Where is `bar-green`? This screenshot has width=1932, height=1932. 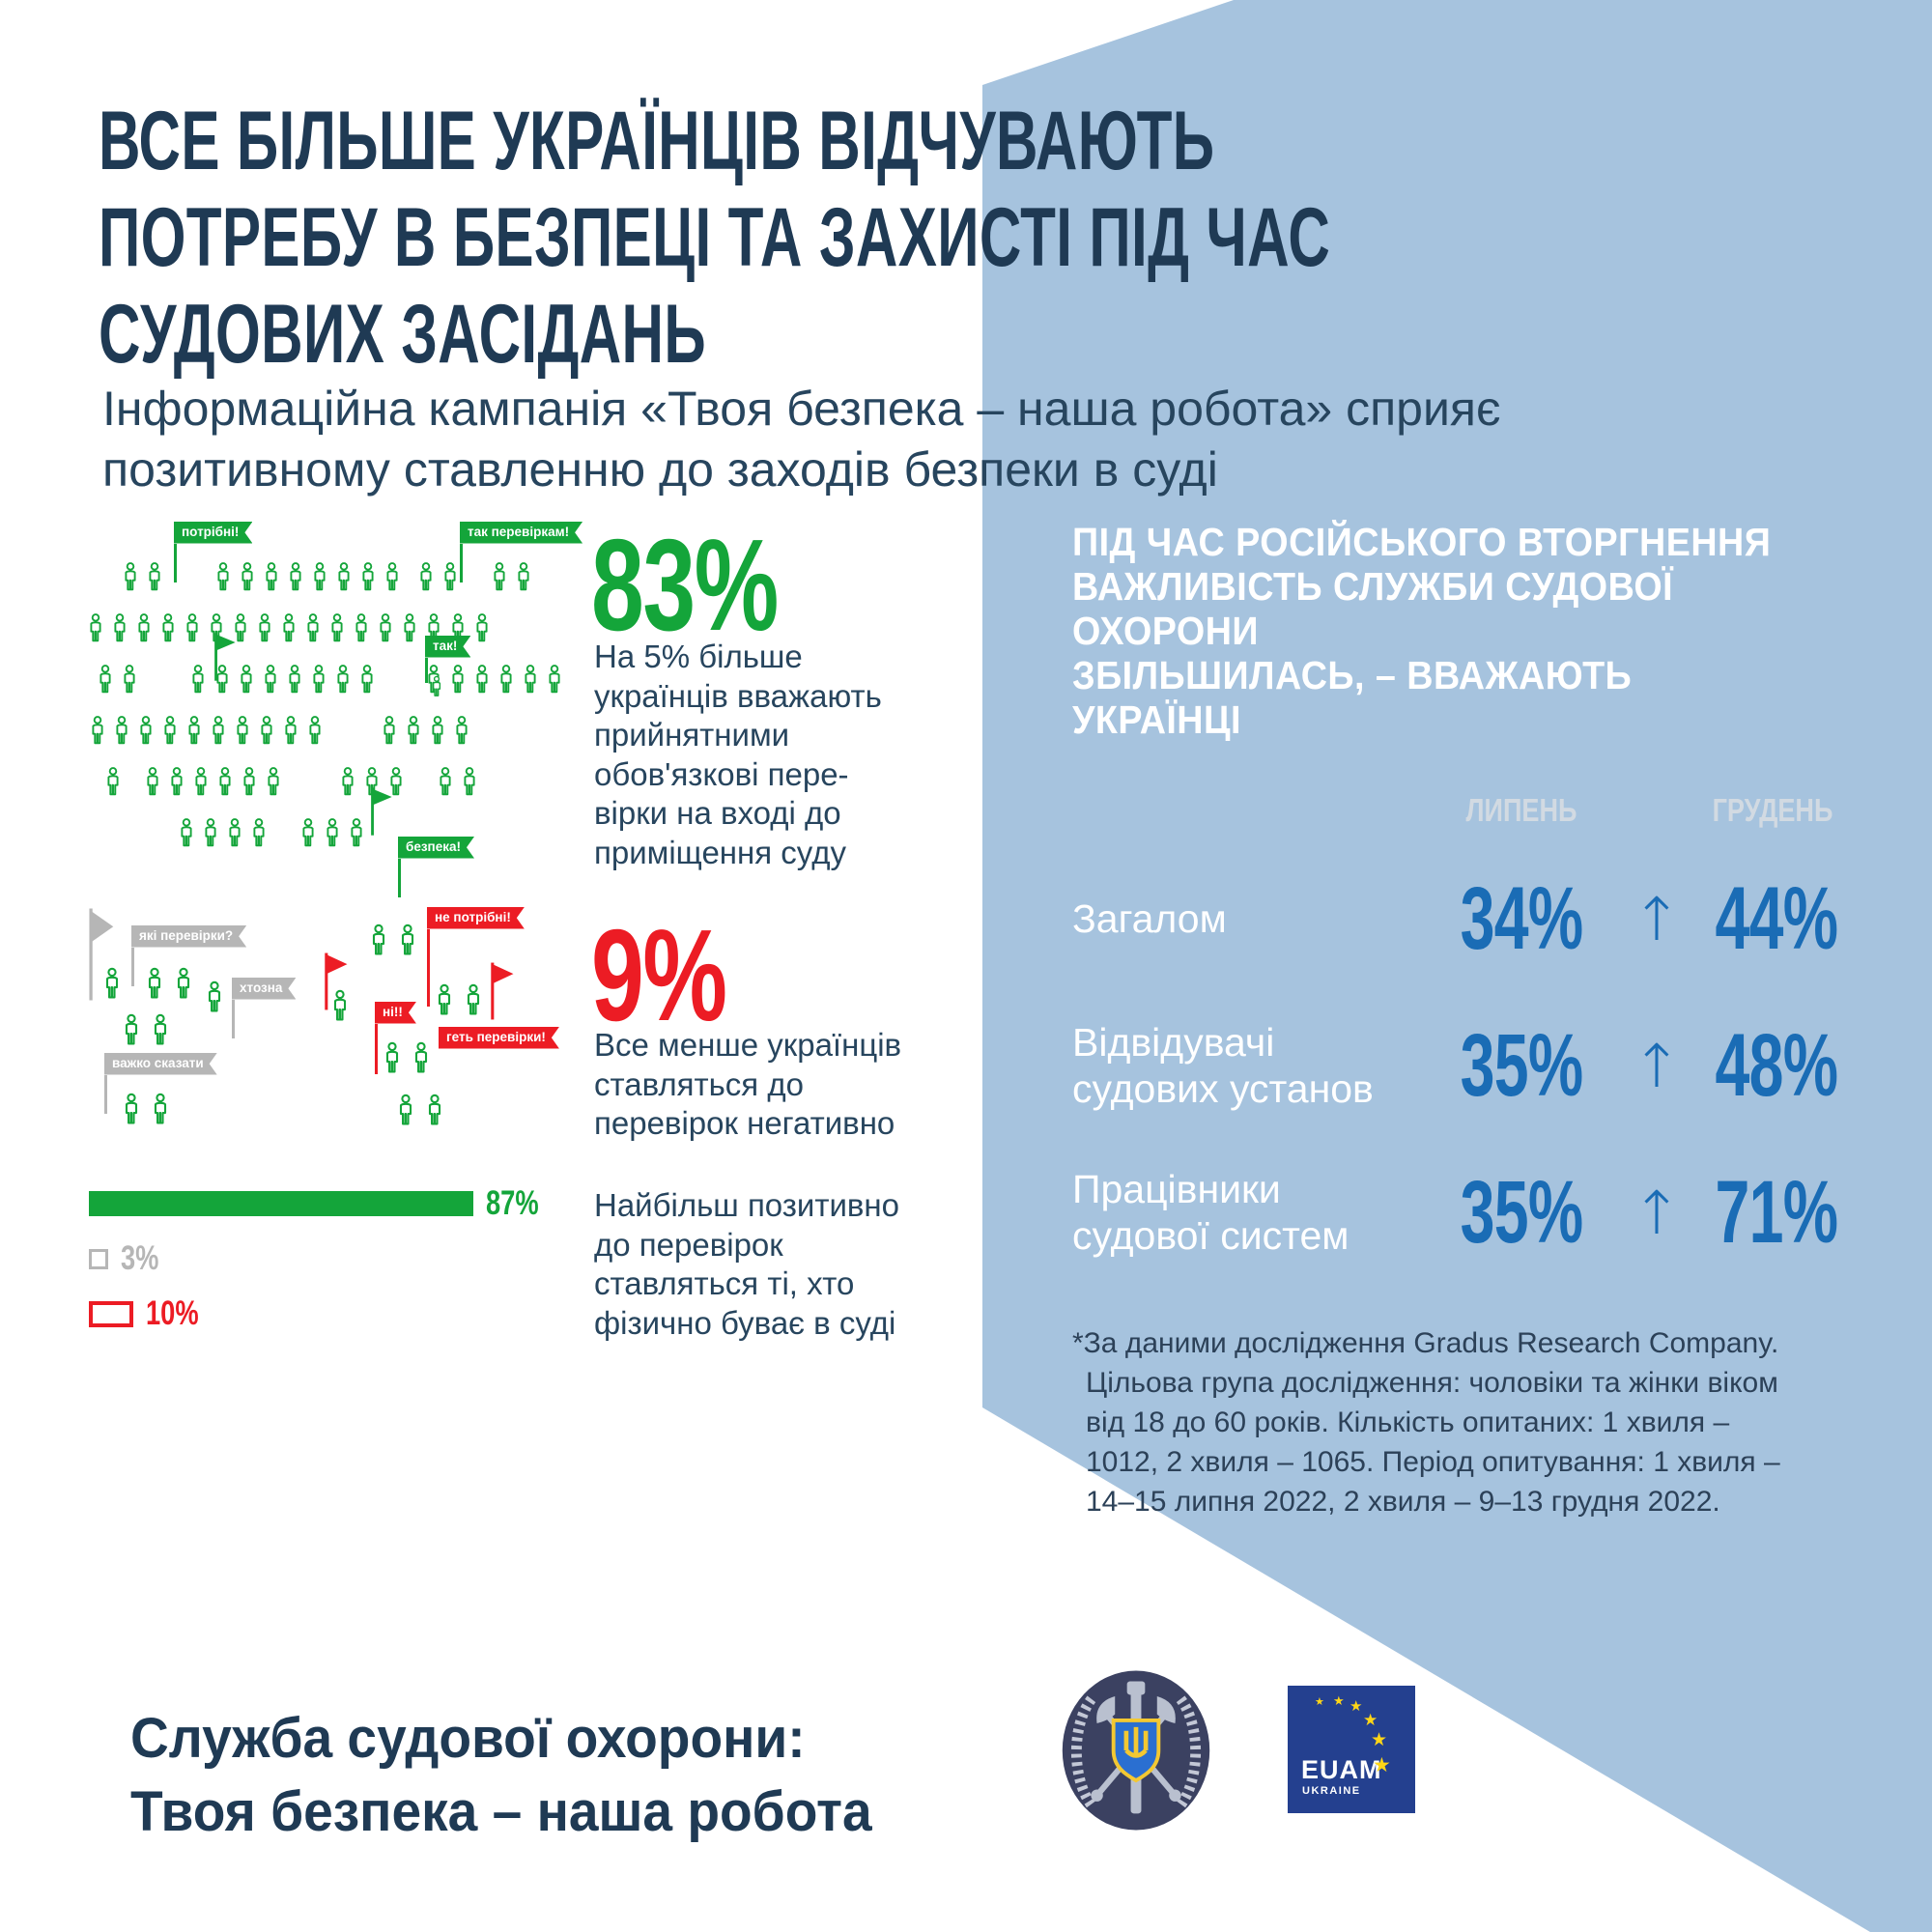 bar-green is located at coordinates (281, 1203).